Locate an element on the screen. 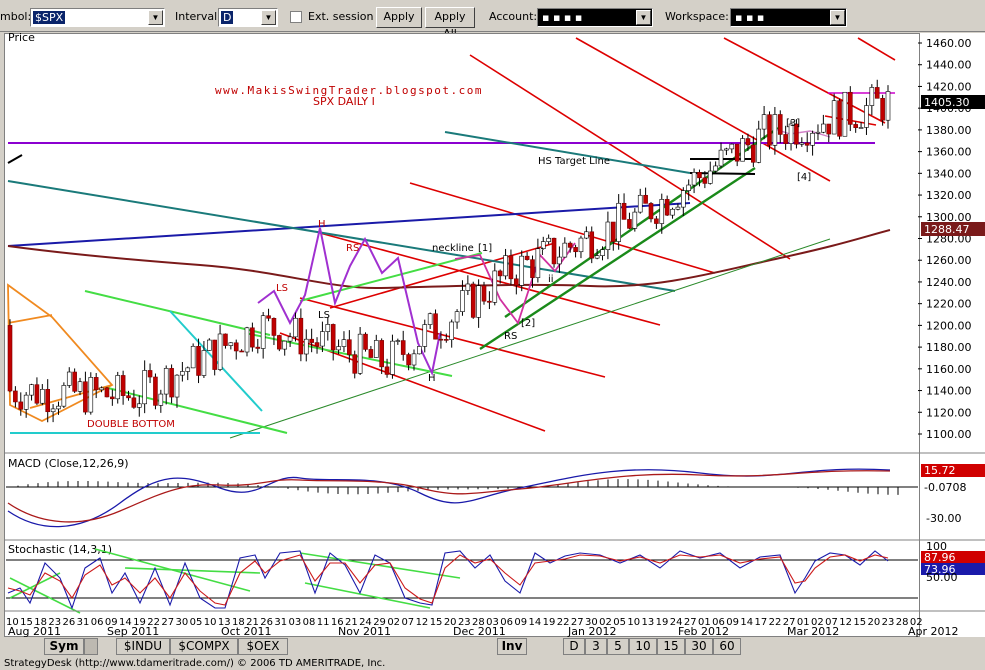 This screenshot has width=985, height=670. x-day-label: 18 is located at coordinates (40, 622).